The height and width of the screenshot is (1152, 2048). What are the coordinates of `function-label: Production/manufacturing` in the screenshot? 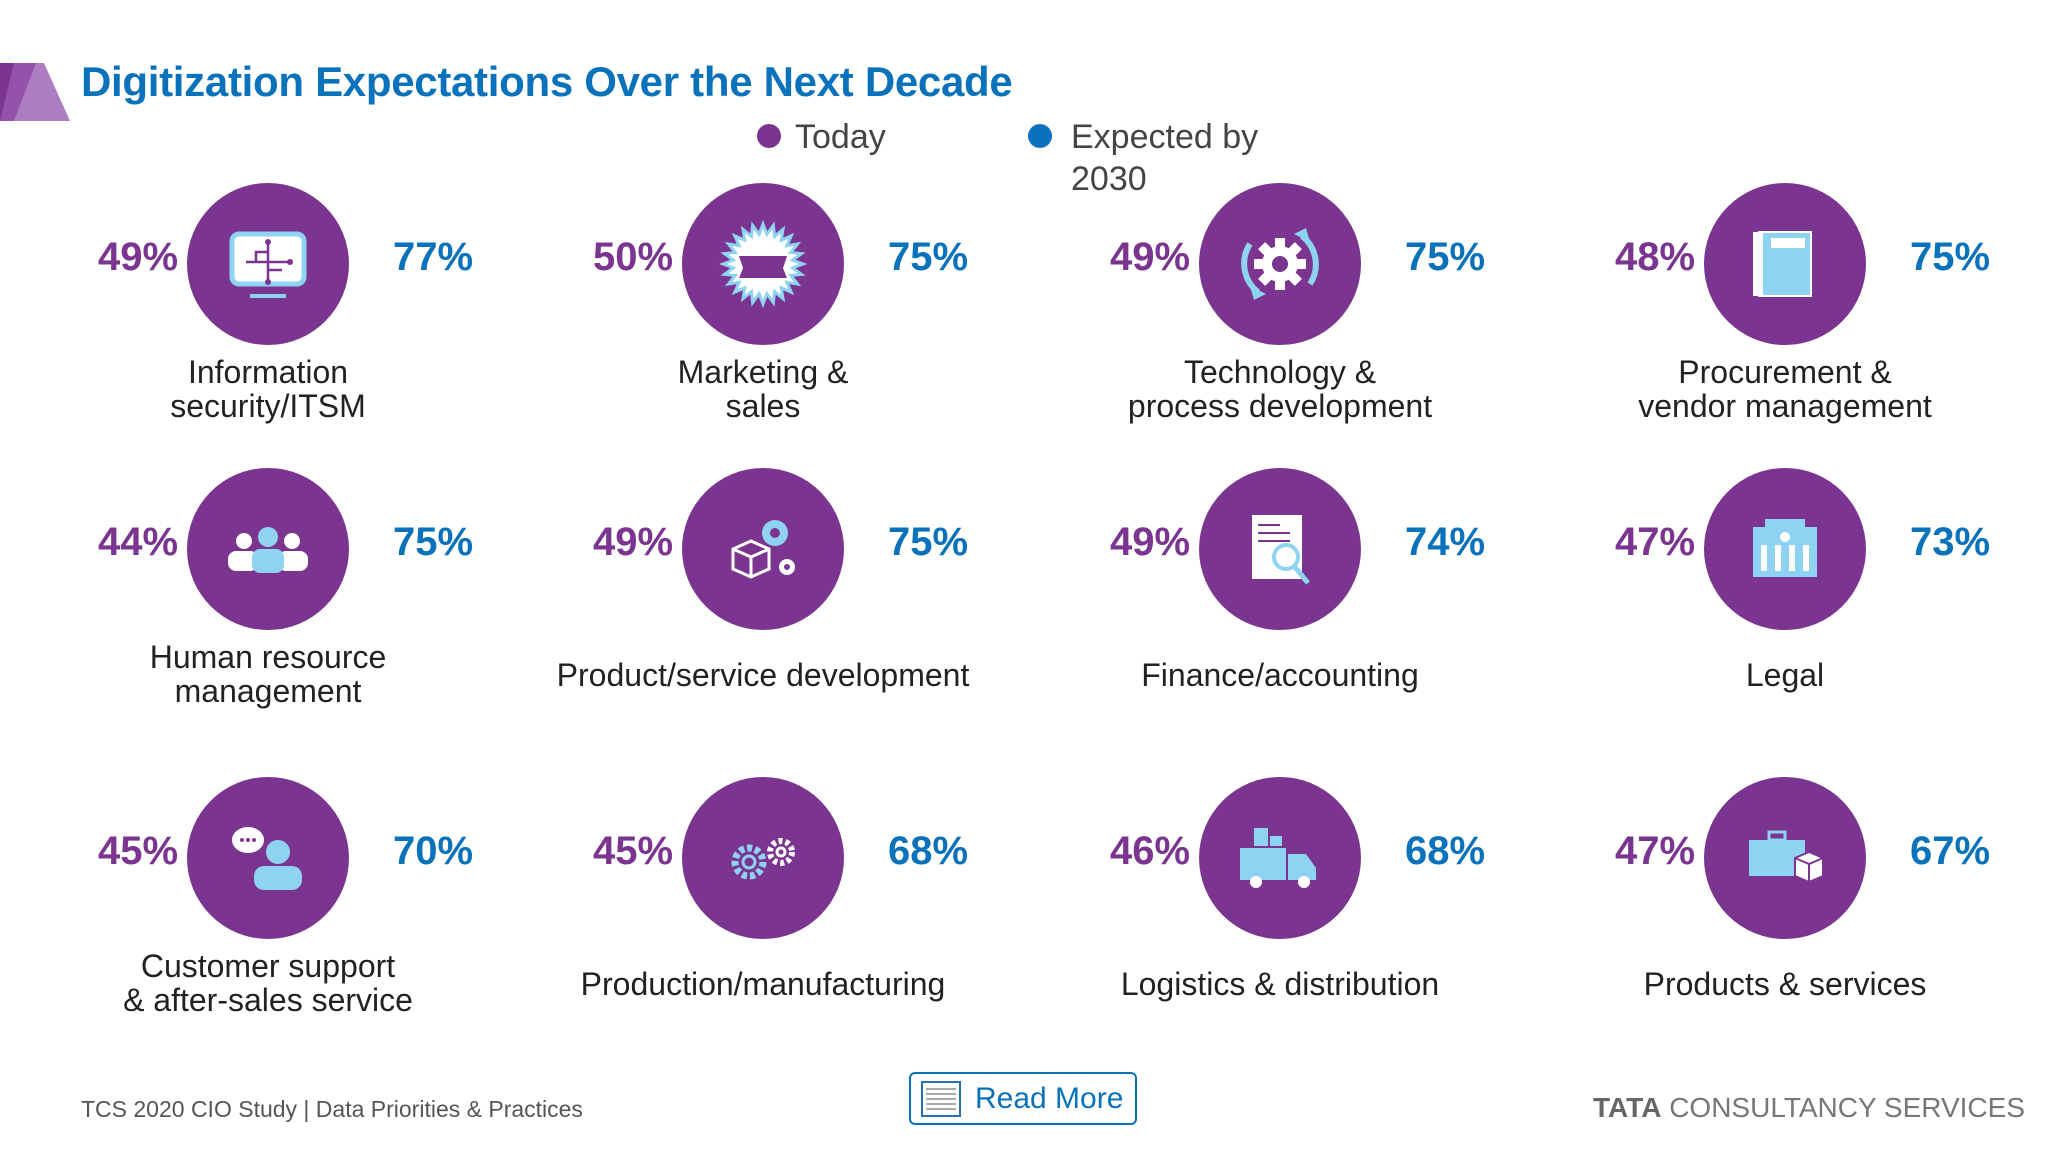 It's located at (763, 984).